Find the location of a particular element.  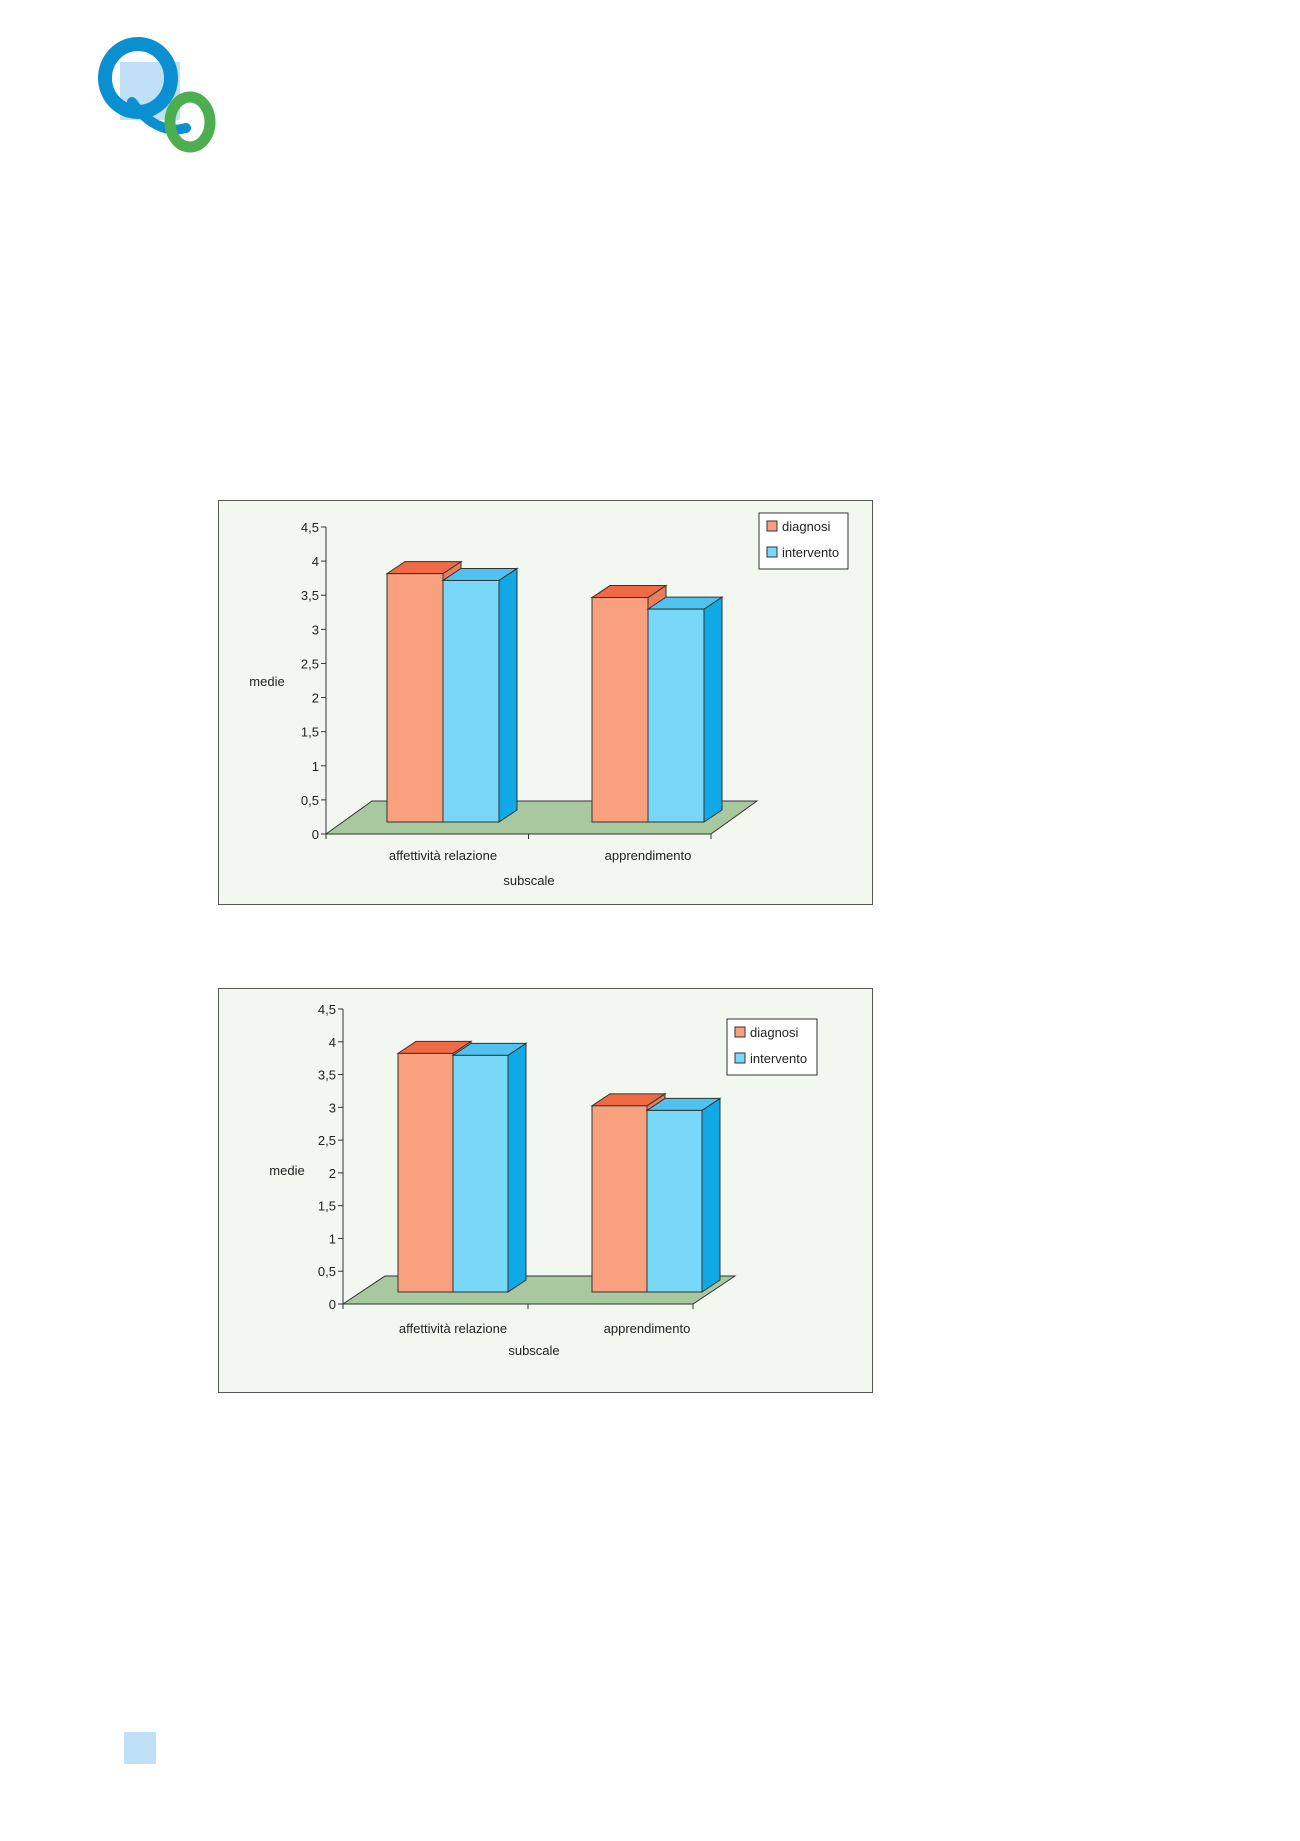

chart-1-y-tick-label: 4,5 is located at coordinates (310, 527).